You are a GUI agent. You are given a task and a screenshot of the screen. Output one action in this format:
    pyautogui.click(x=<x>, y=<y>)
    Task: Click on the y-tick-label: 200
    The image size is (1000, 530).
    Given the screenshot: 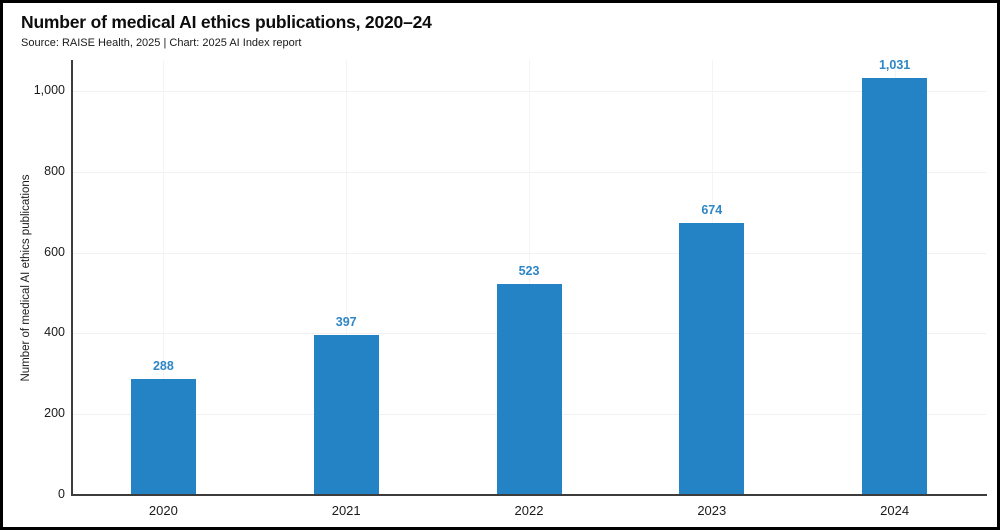 What is the action you would take?
    pyautogui.click(x=54, y=413)
    